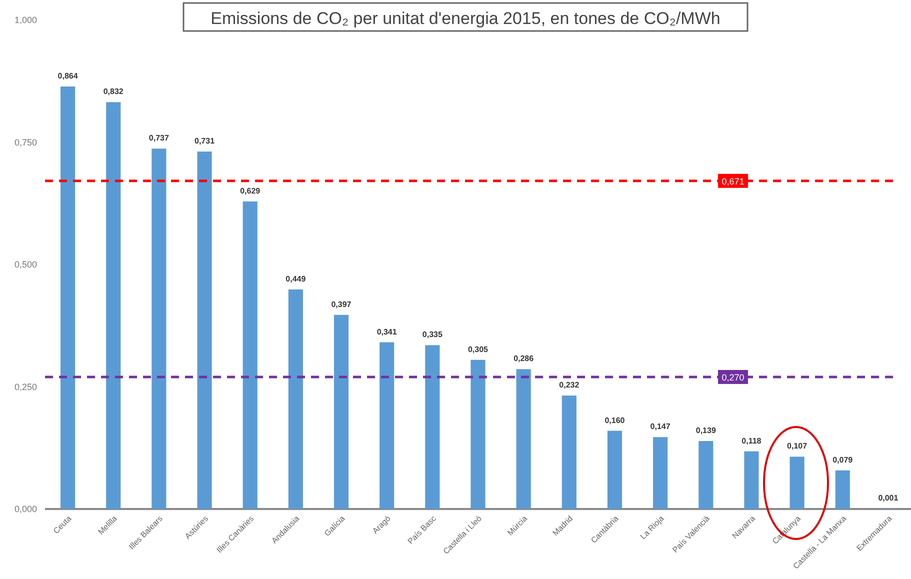 Image resolution: width=911 pixels, height=579 pixels. What do you see at coordinates (25, 142) in the screenshot?
I see `y-tick-label: 0,750` at bounding box center [25, 142].